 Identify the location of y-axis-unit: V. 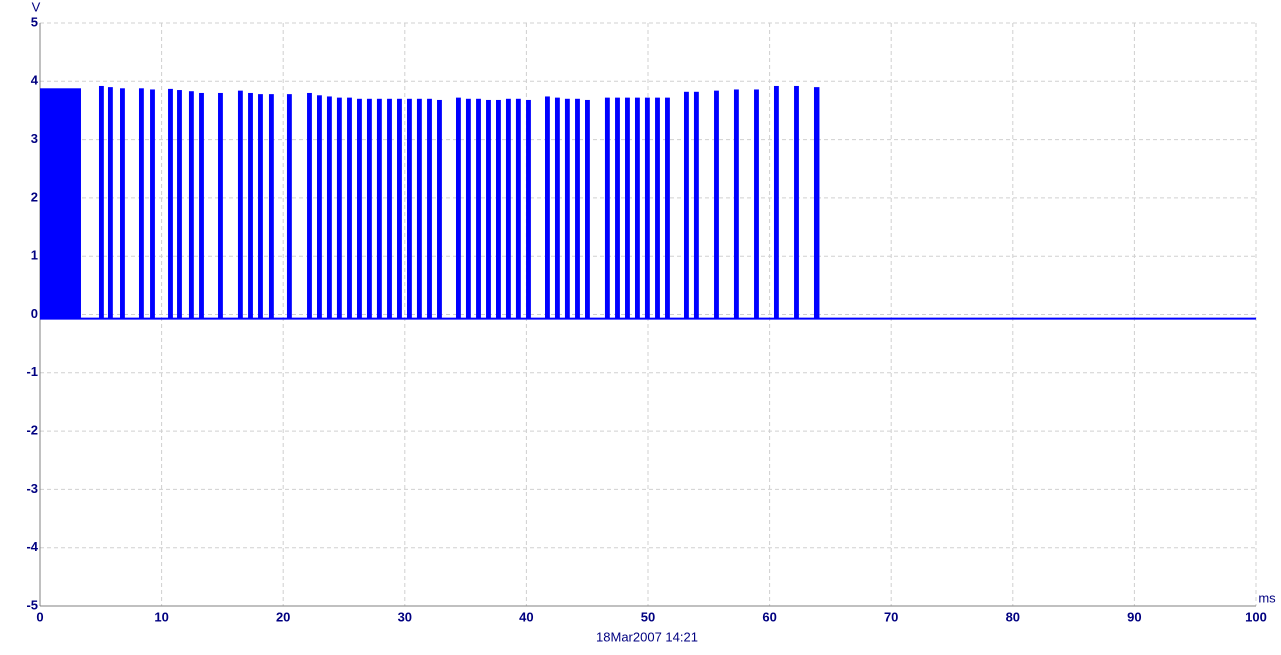
(36, 7).